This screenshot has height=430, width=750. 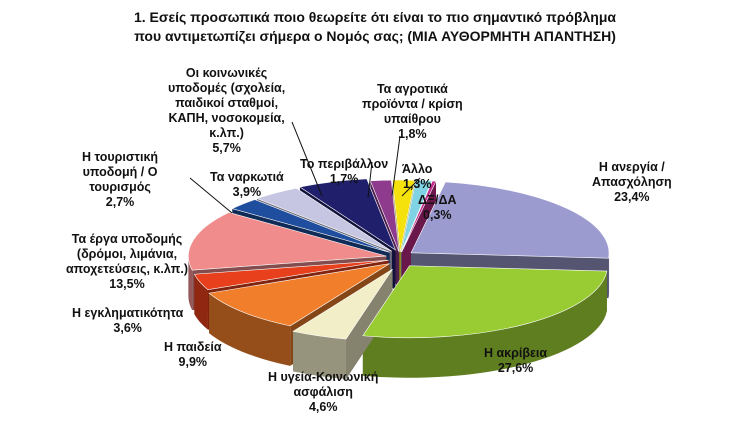 I want to click on slice-label: Η ακρίβεια 27,6%, so click(x=515, y=361).